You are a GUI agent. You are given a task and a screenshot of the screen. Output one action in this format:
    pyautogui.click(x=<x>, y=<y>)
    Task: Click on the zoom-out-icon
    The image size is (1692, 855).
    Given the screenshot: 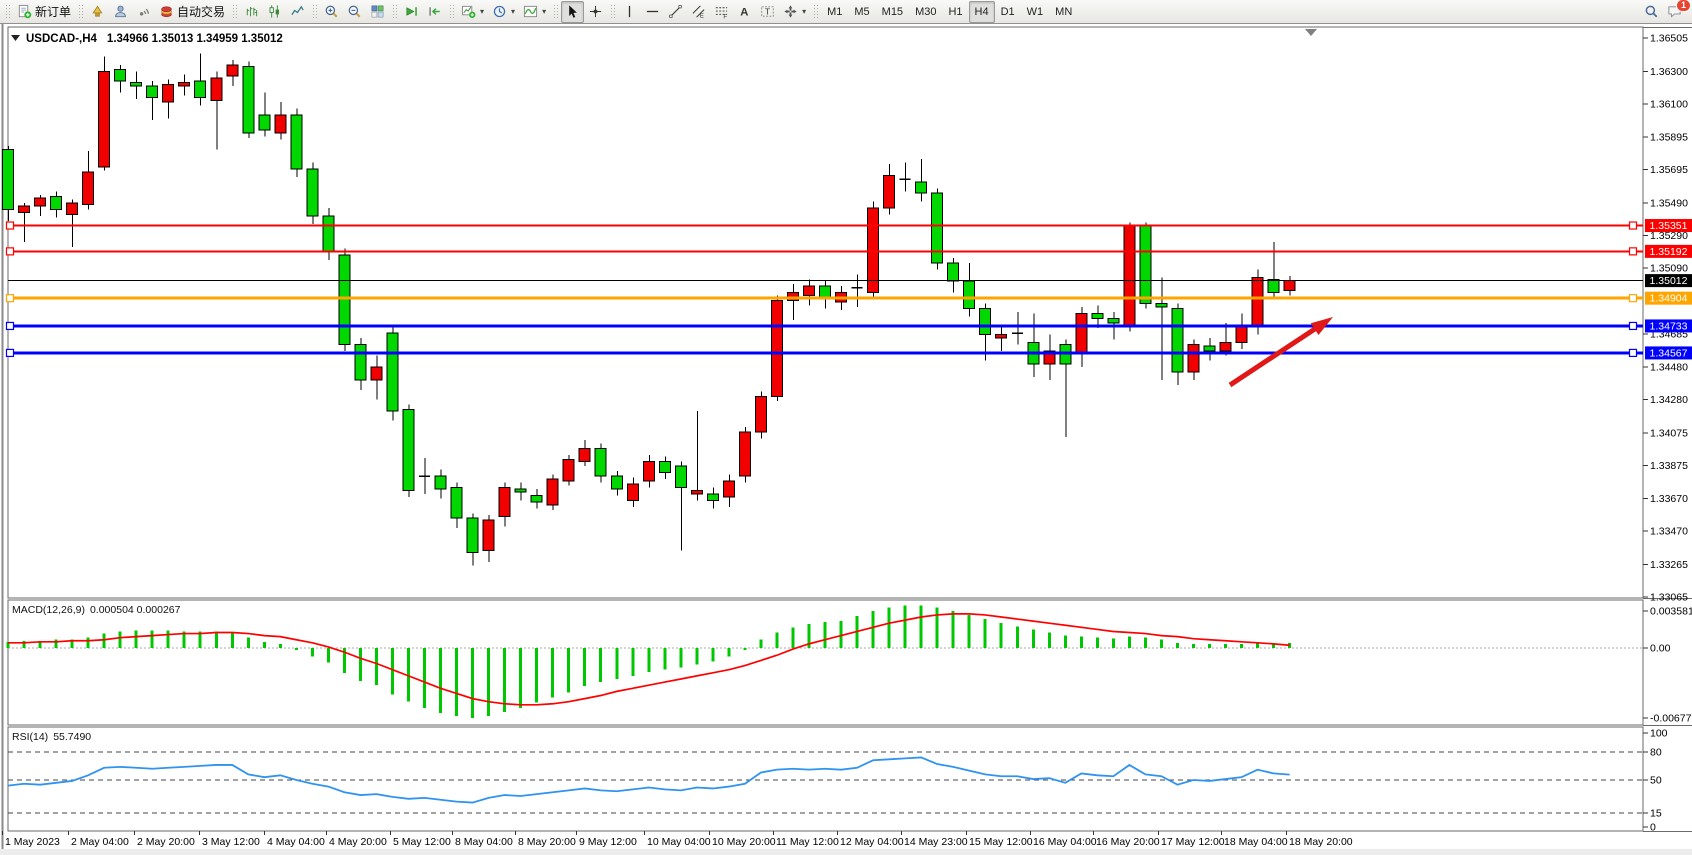 What is the action you would take?
    pyautogui.click(x=354, y=11)
    